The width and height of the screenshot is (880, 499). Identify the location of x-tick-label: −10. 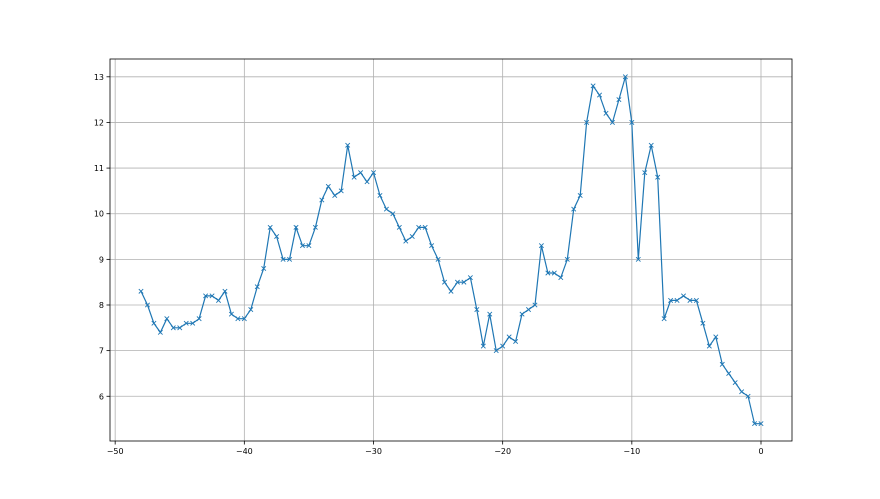
(631, 451).